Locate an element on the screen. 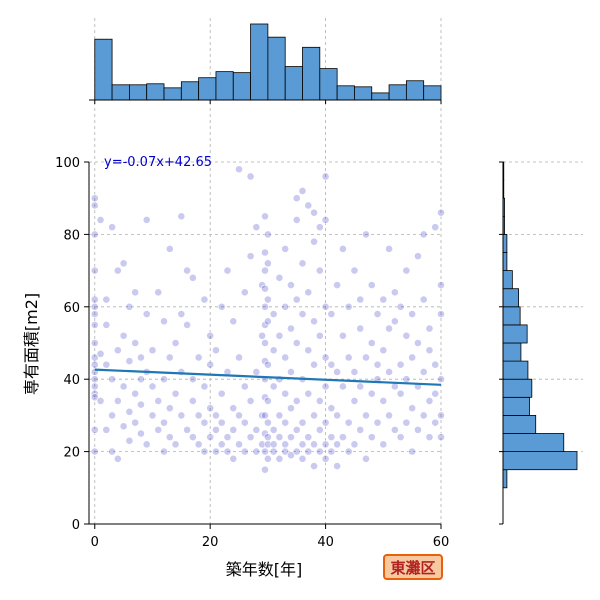  top-histogram is located at coordinates (265, 63).